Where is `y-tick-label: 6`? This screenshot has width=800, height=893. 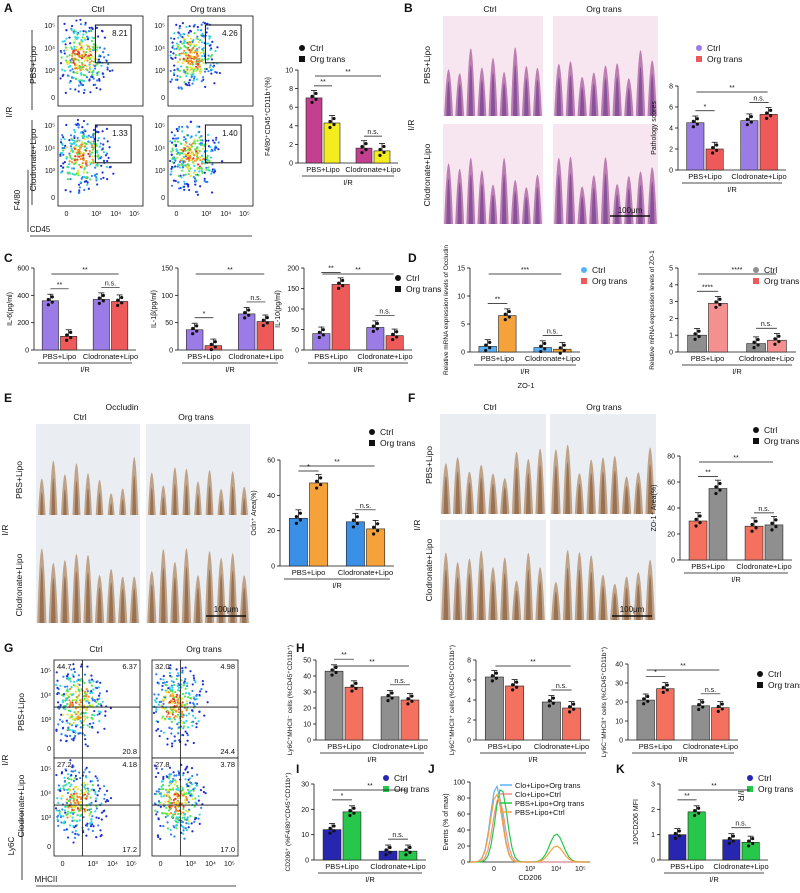
y-tick-label: 6 is located at coordinates (469, 681).